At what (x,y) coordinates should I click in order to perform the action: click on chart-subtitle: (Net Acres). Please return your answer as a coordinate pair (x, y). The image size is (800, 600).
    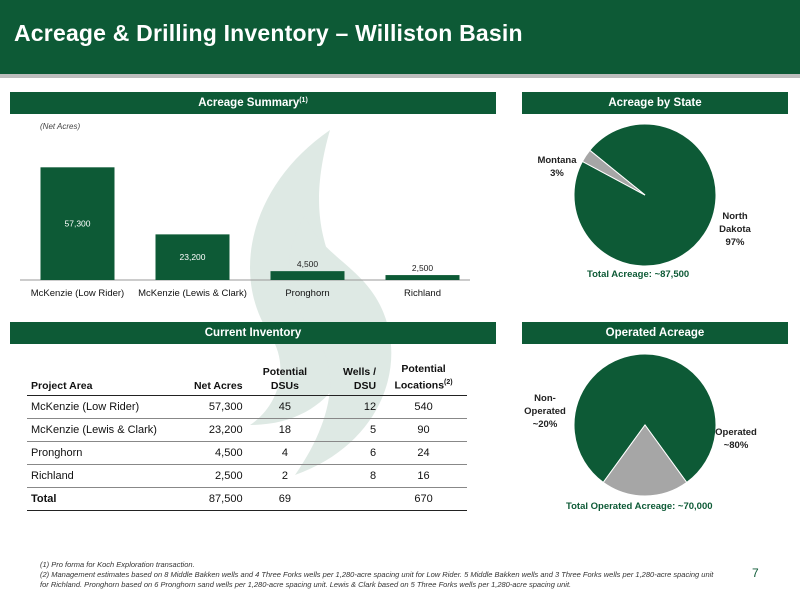
    Looking at the image, I should click on (60, 126).